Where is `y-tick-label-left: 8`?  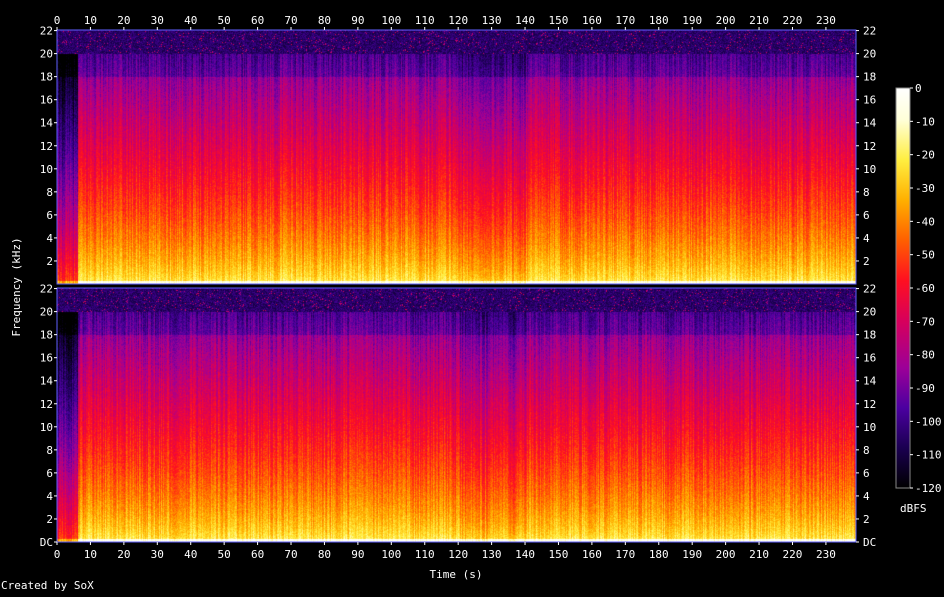
y-tick-label-left: 8 is located at coordinates (49, 450).